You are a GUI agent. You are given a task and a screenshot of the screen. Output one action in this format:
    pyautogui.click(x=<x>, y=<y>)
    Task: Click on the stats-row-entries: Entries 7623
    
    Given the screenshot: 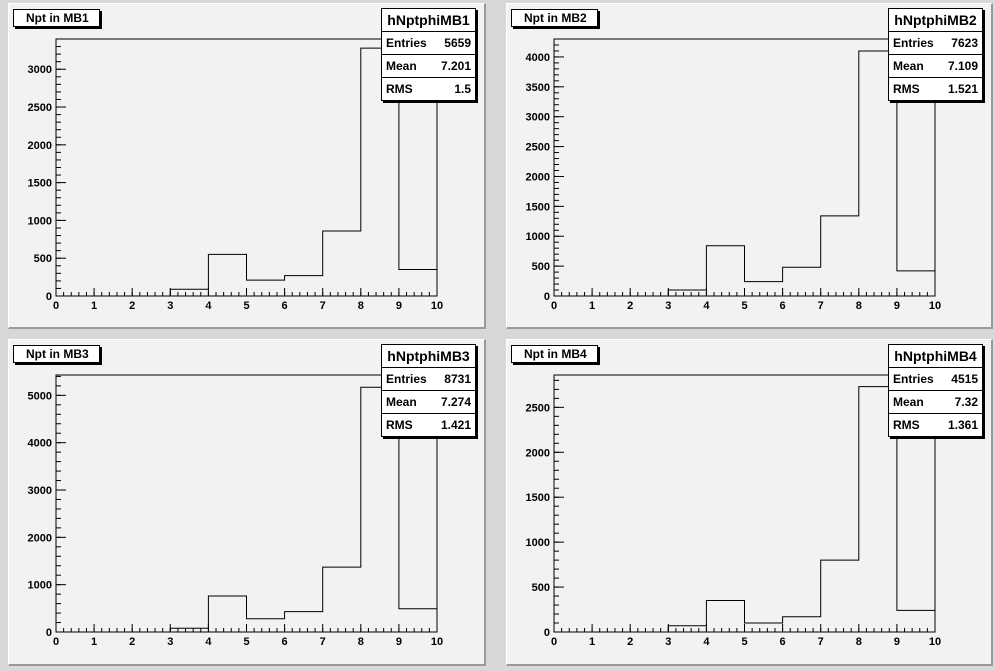 What is the action you would take?
    pyautogui.click(x=935, y=43)
    